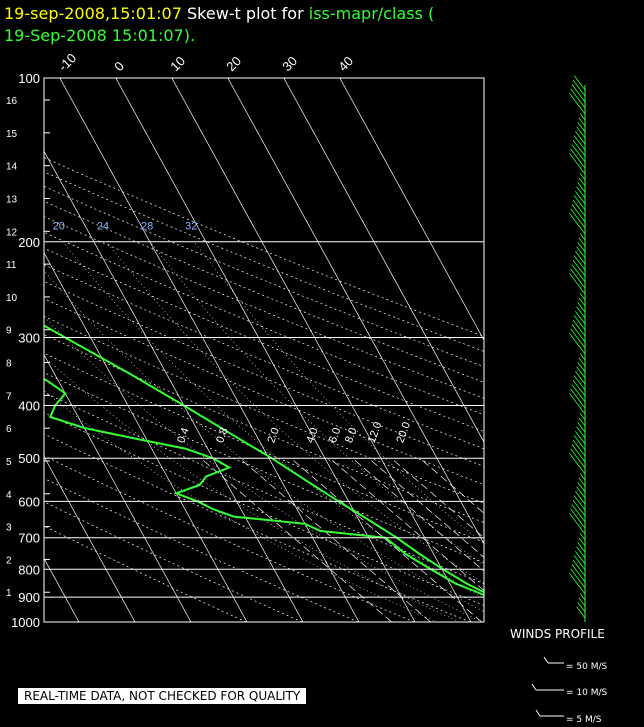  What do you see at coordinates (12, 101) in the screenshot?
I see `height-tick-label: 16` at bounding box center [12, 101].